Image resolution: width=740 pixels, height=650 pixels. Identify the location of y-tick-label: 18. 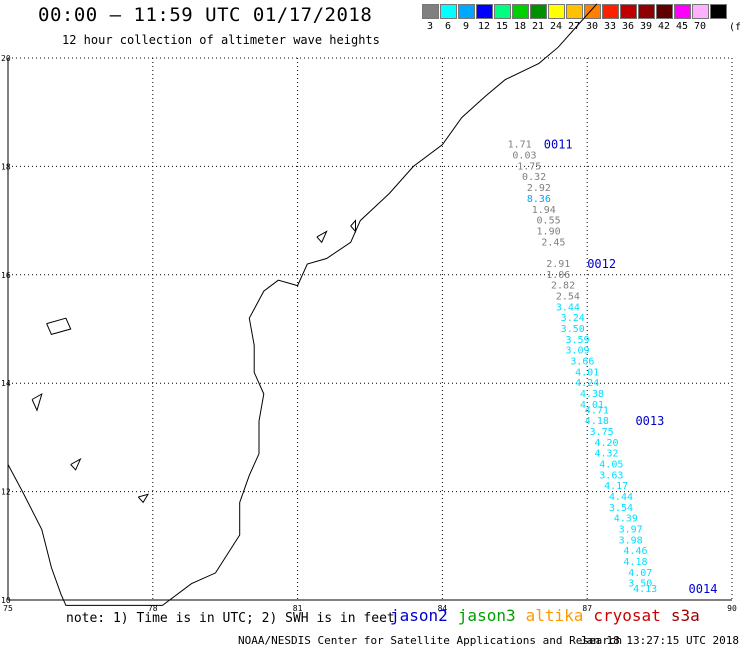
(6, 166).